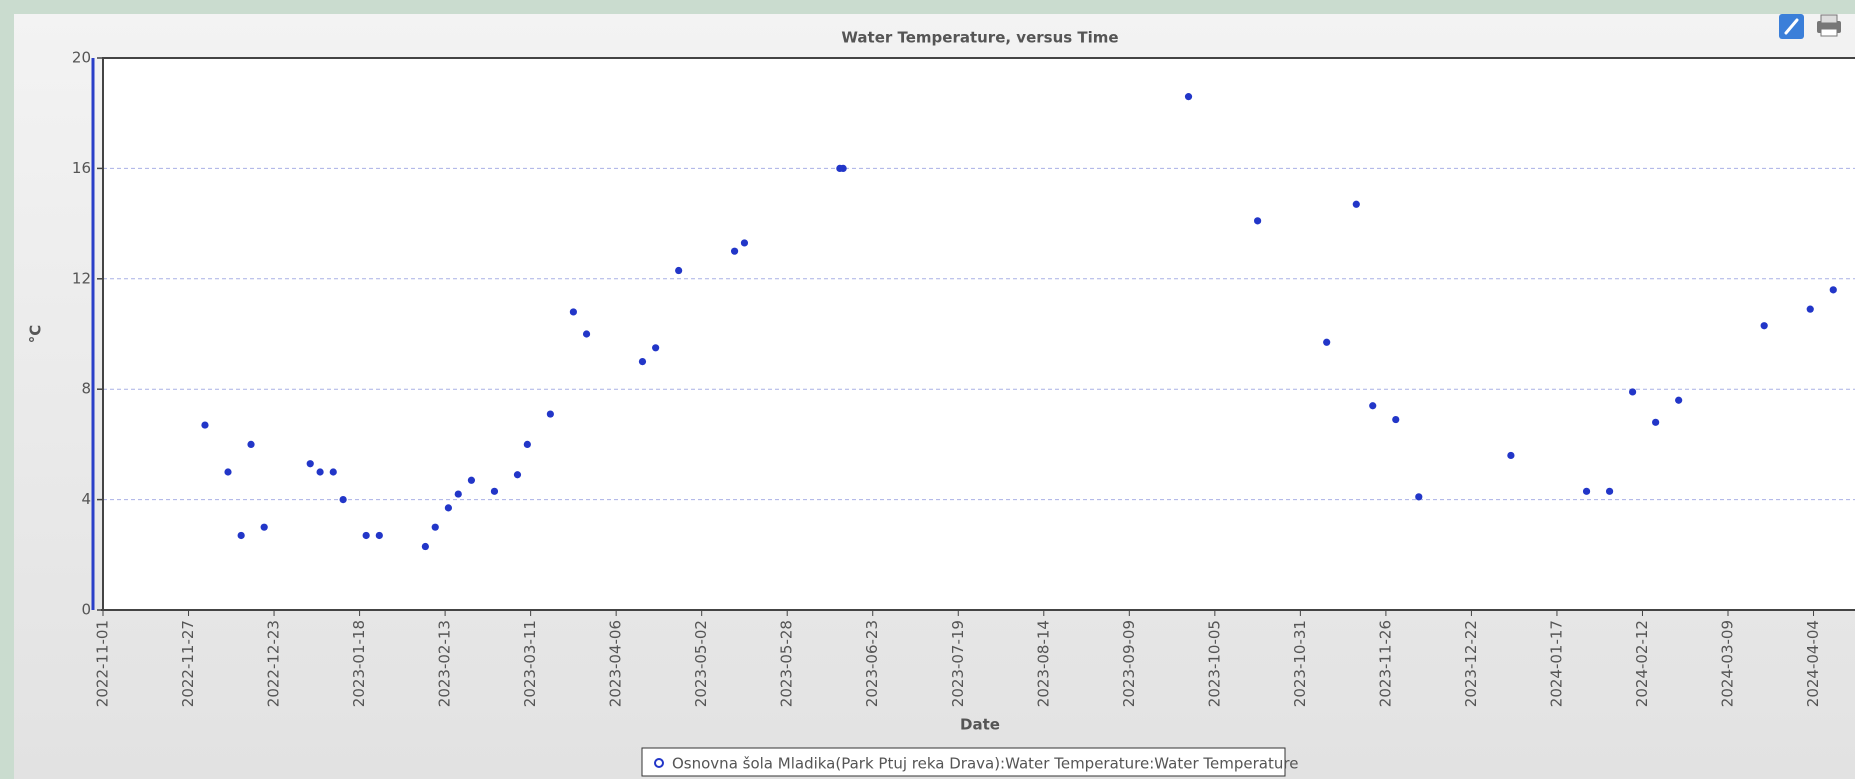  I want to click on legend-box, so click(963, 762).